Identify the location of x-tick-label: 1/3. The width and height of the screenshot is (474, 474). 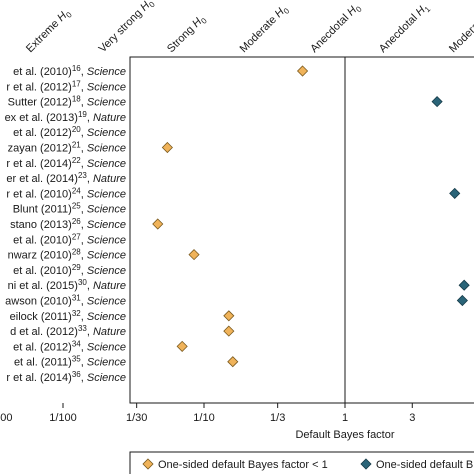
(277, 418).